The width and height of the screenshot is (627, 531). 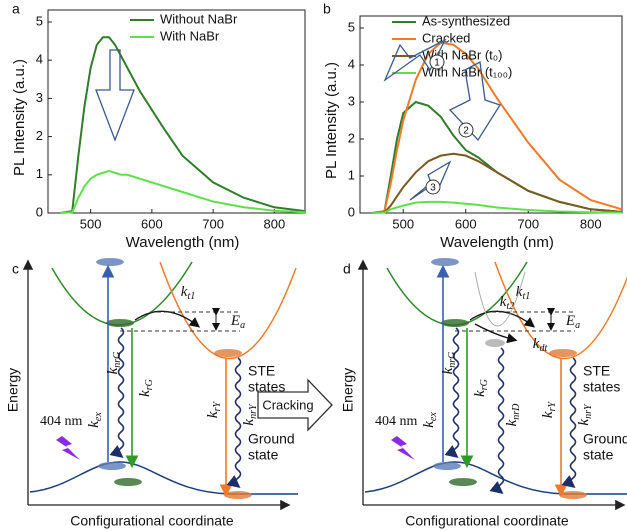 What do you see at coordinates (437, 63) in the screenshot?
I see `annotation-label: 1` at bounding box center [437, 63].